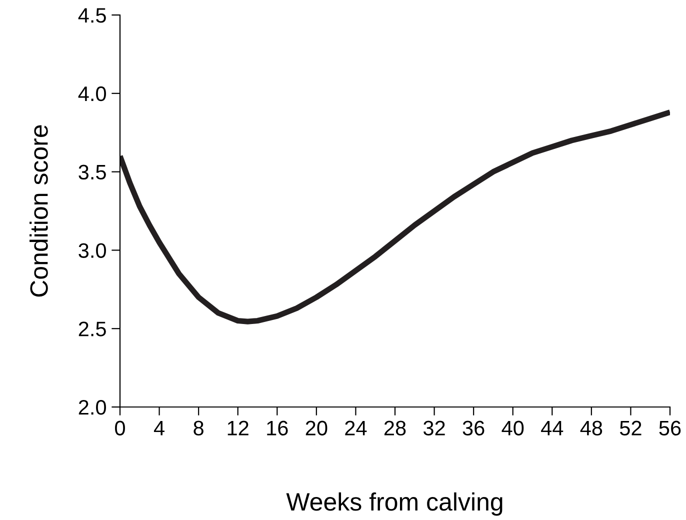  What do you see at coordinates (670, 428) in the screenshot?
I see `x-tick-label: 56` at bounding box center [670, 428].